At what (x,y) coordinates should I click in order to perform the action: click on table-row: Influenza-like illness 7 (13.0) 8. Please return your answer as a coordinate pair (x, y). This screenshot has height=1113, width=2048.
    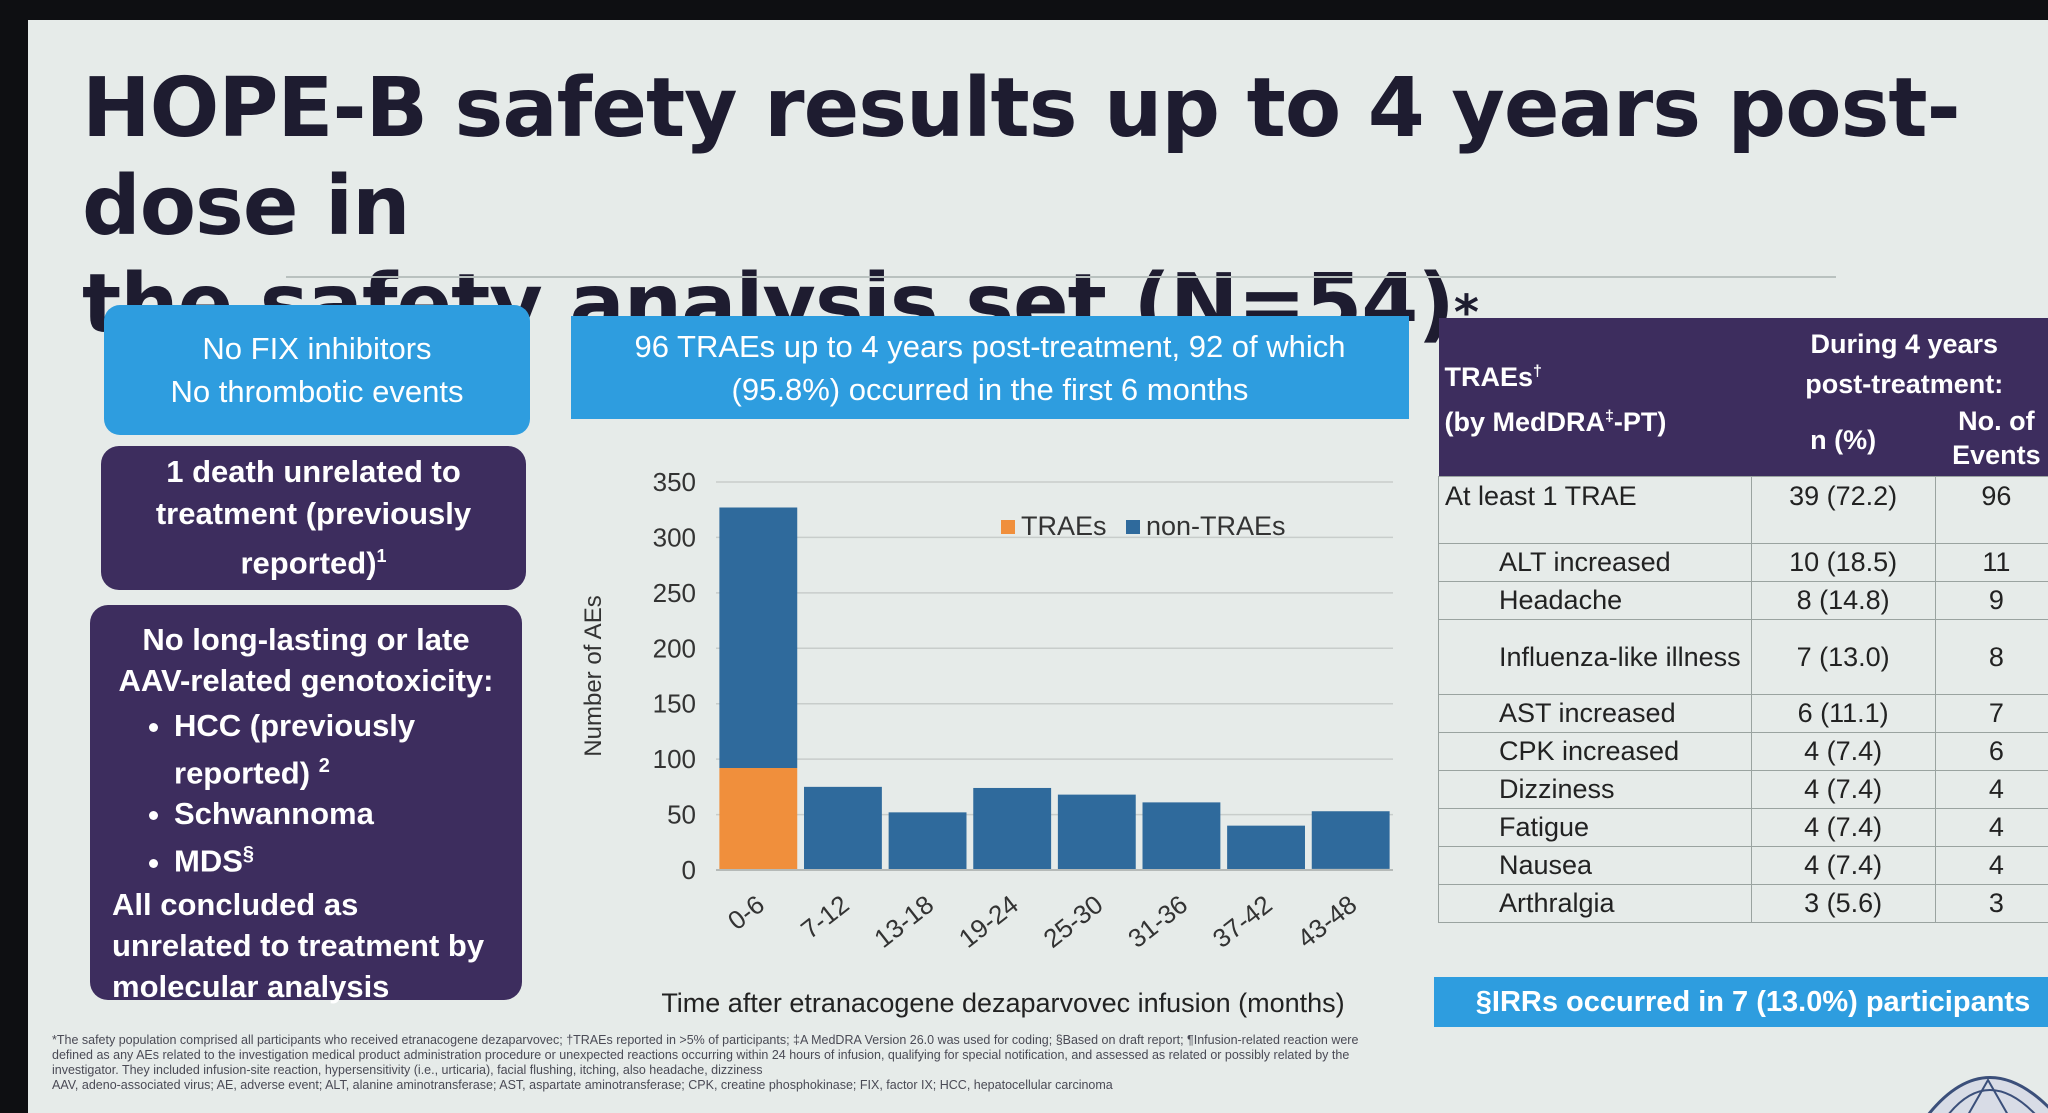
    Looking at the image, I should click on (1743, 657).